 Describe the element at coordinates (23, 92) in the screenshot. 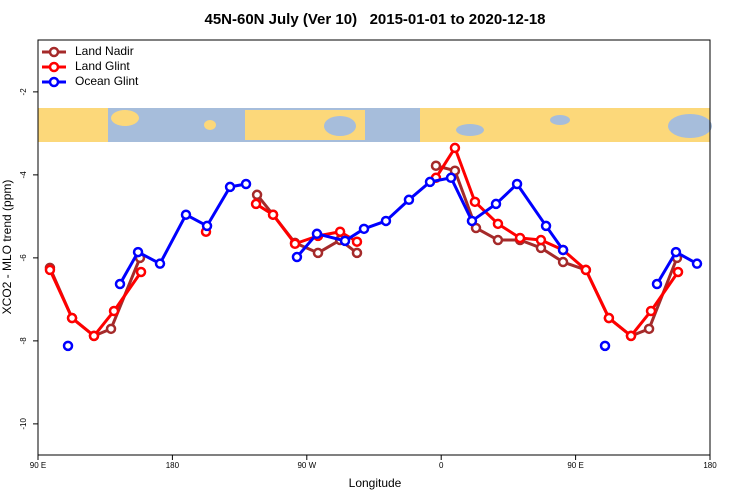

I see `y-tick-label: -2` at that location.